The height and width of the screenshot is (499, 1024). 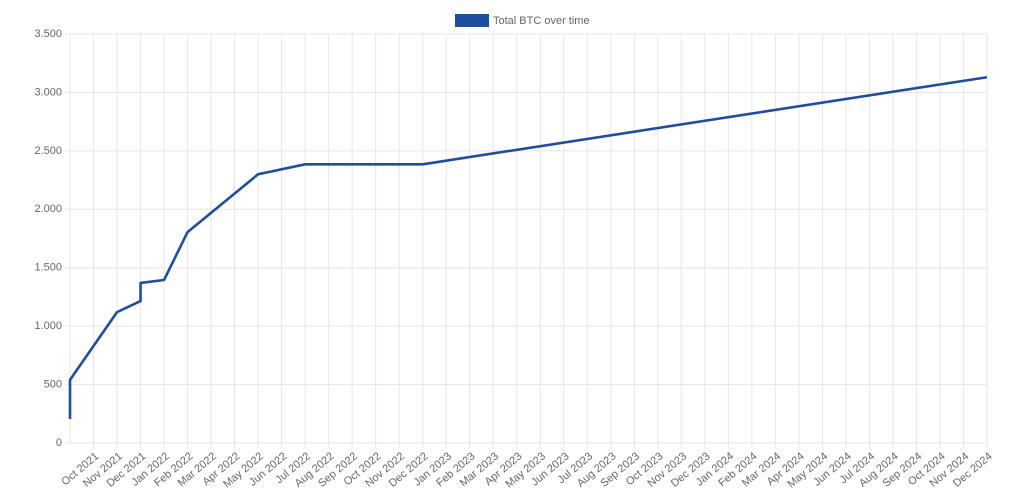 What do you see at coordinates (48, 92) in the screenshot?
I see `y-tick-label: 3.000` at bounding box center [48, 92].